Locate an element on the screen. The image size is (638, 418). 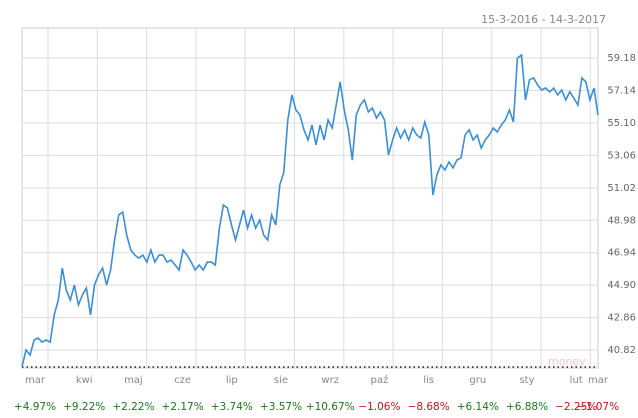
x-tick-label: lip is located at coordinates (232, 380).